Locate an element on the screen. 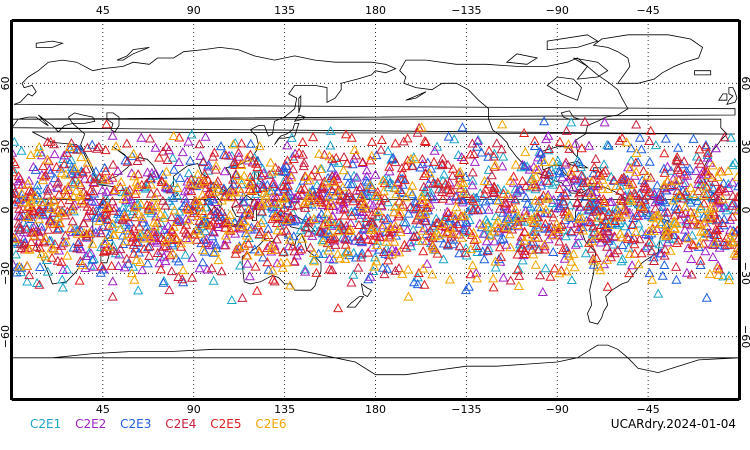 The height and width of the screenshot is (450, 750). coastline-britain is located at coordinates (732, 96).